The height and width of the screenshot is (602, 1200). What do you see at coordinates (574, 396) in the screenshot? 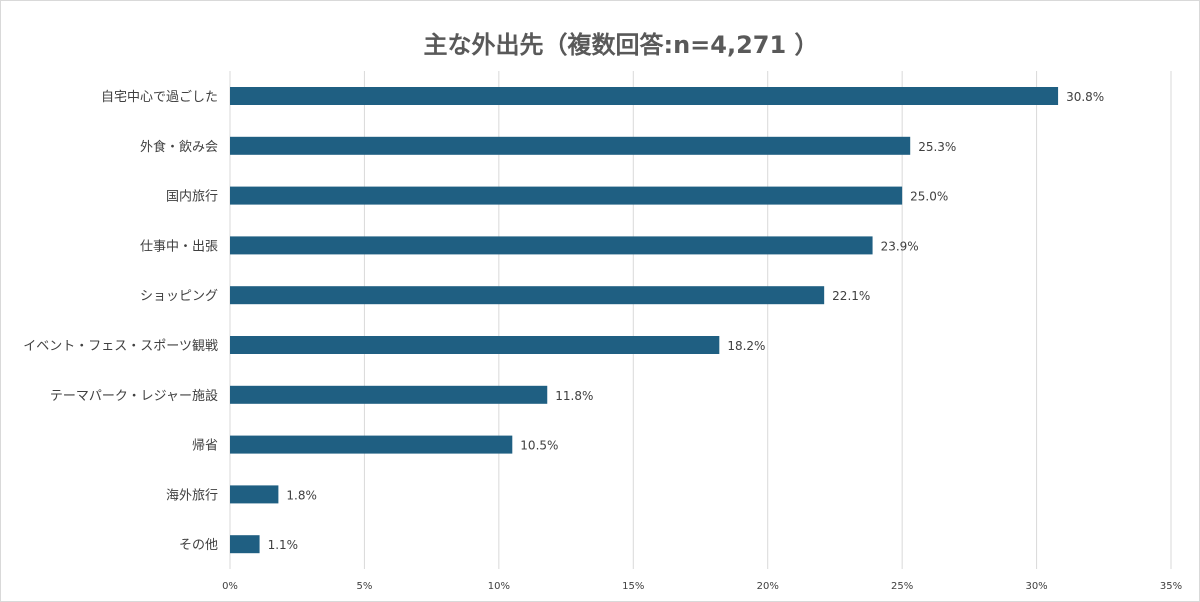
I see `data-label: 11.8%` at bounding box center [574, 396].